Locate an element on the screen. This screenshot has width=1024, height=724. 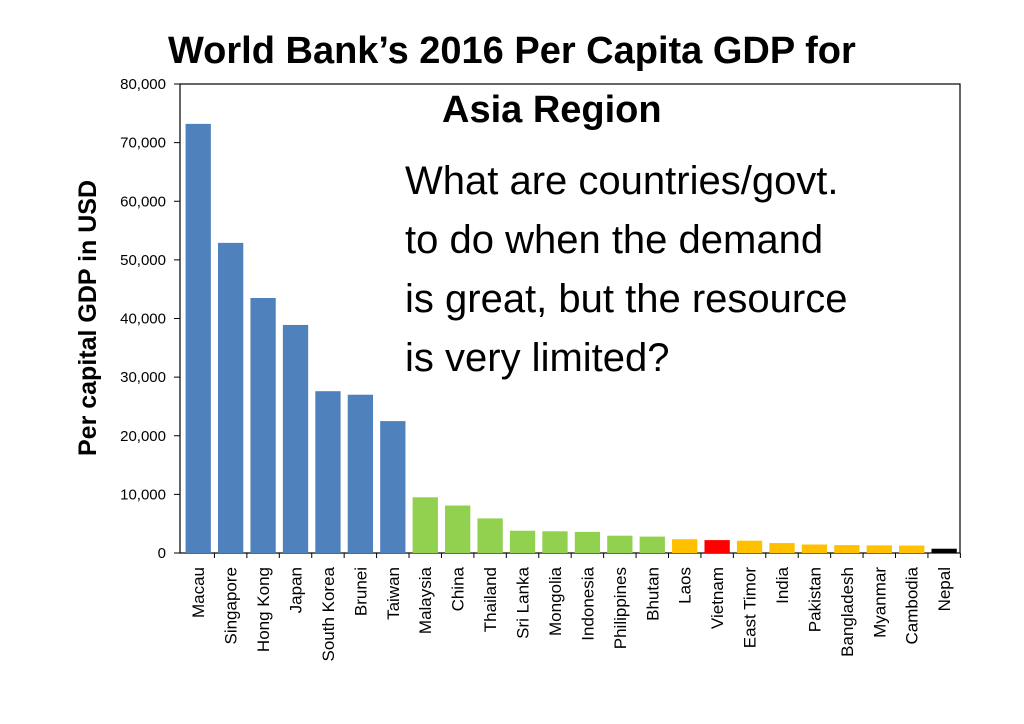
y-axis-label: Per capital GDP in USD is located at coordinates (88, 318).